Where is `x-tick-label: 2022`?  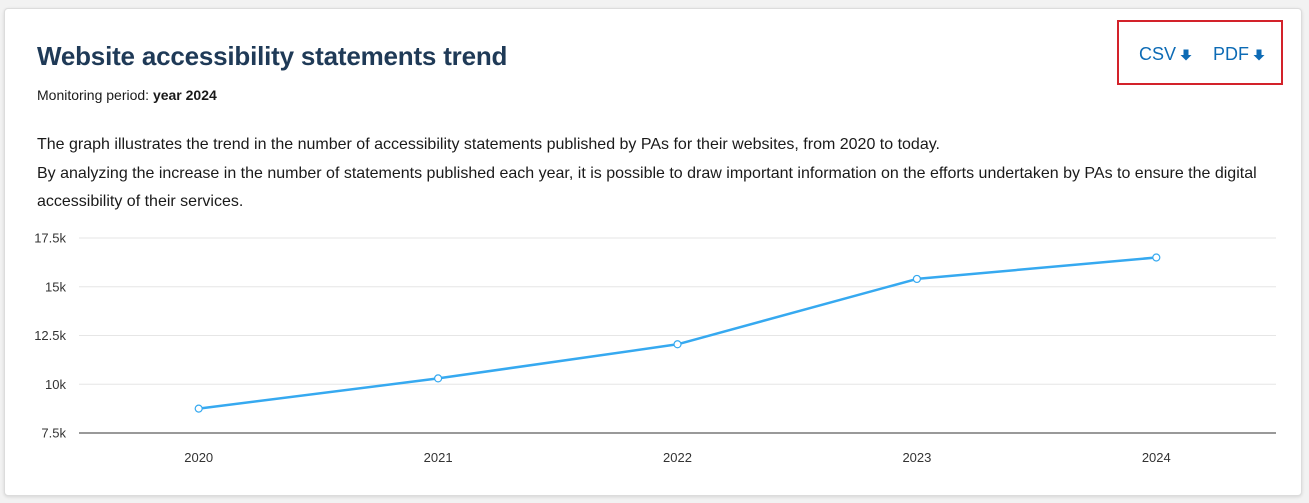 x-tick-label: 2022 is located at coordinates (677, 457).